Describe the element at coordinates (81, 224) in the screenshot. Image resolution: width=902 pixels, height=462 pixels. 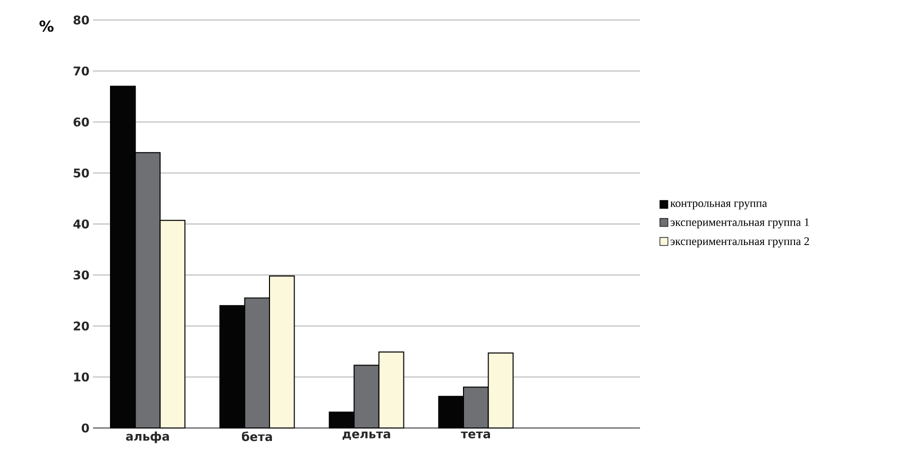
I see `y-tick-label: 40` at that location.